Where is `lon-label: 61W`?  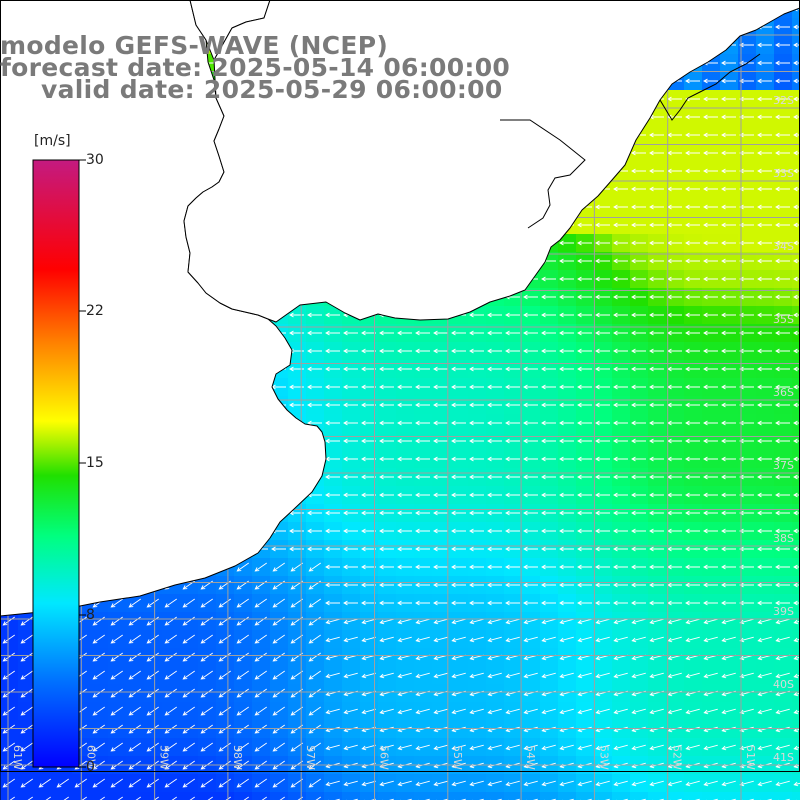
lon-label: 61W is located at coordinates (17, 757).